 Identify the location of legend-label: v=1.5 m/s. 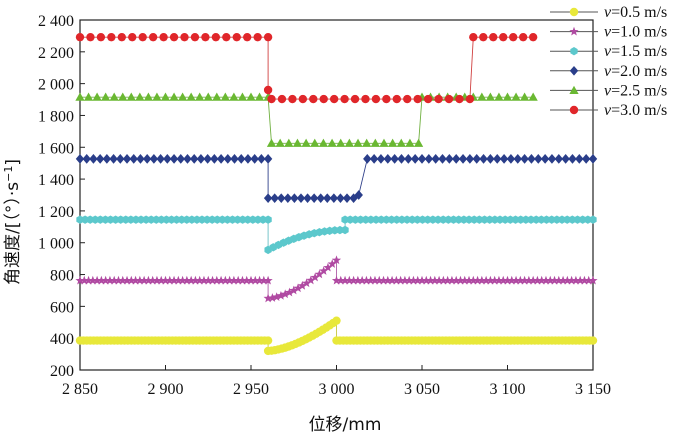
(635, 51).